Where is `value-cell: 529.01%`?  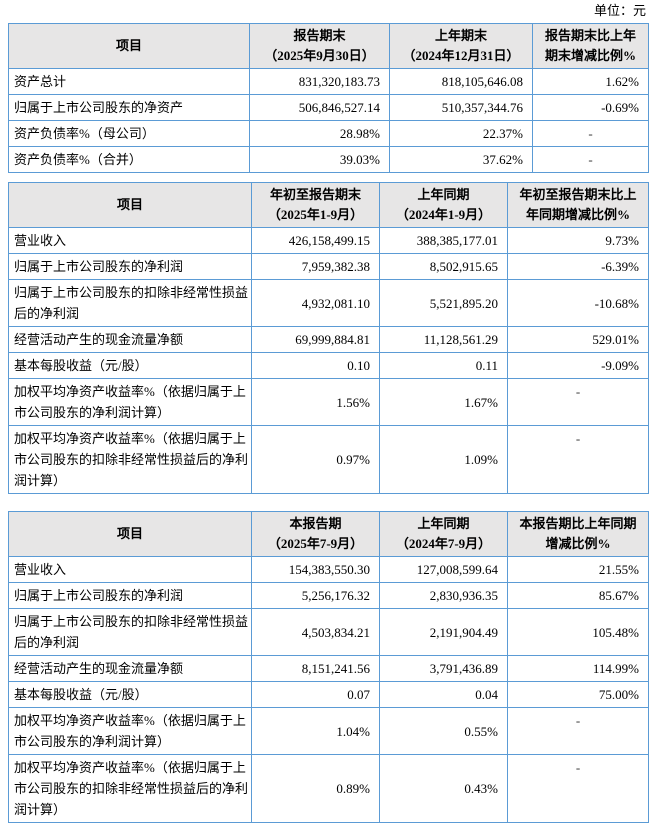
value-cell: 529.01% is located at coordinates (578, 339).